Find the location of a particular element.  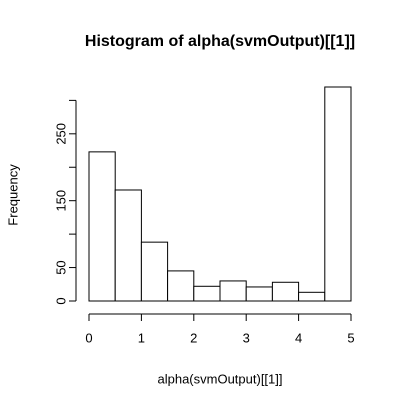

x-tick-label: 1 is located at coordinates (141, 337).